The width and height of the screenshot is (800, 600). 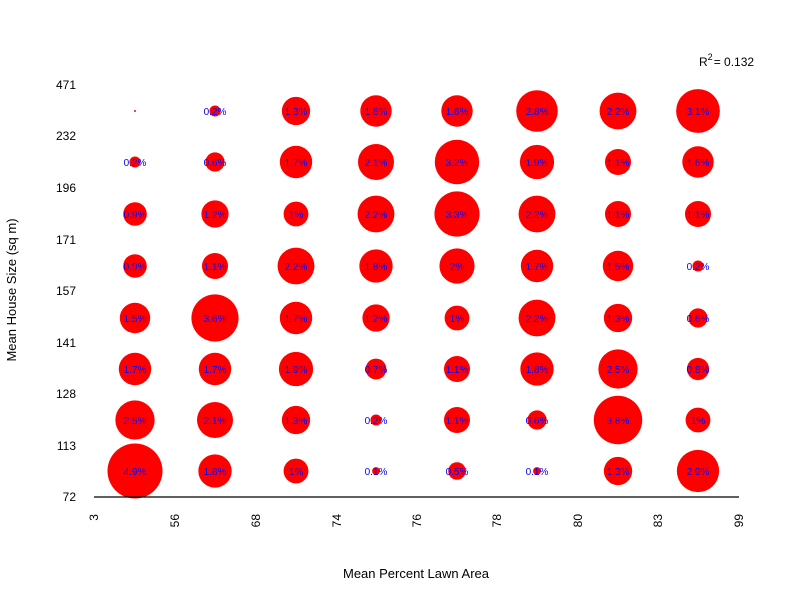 I want to click on bubble-label: 1.2%, so click(x=376, y=319).